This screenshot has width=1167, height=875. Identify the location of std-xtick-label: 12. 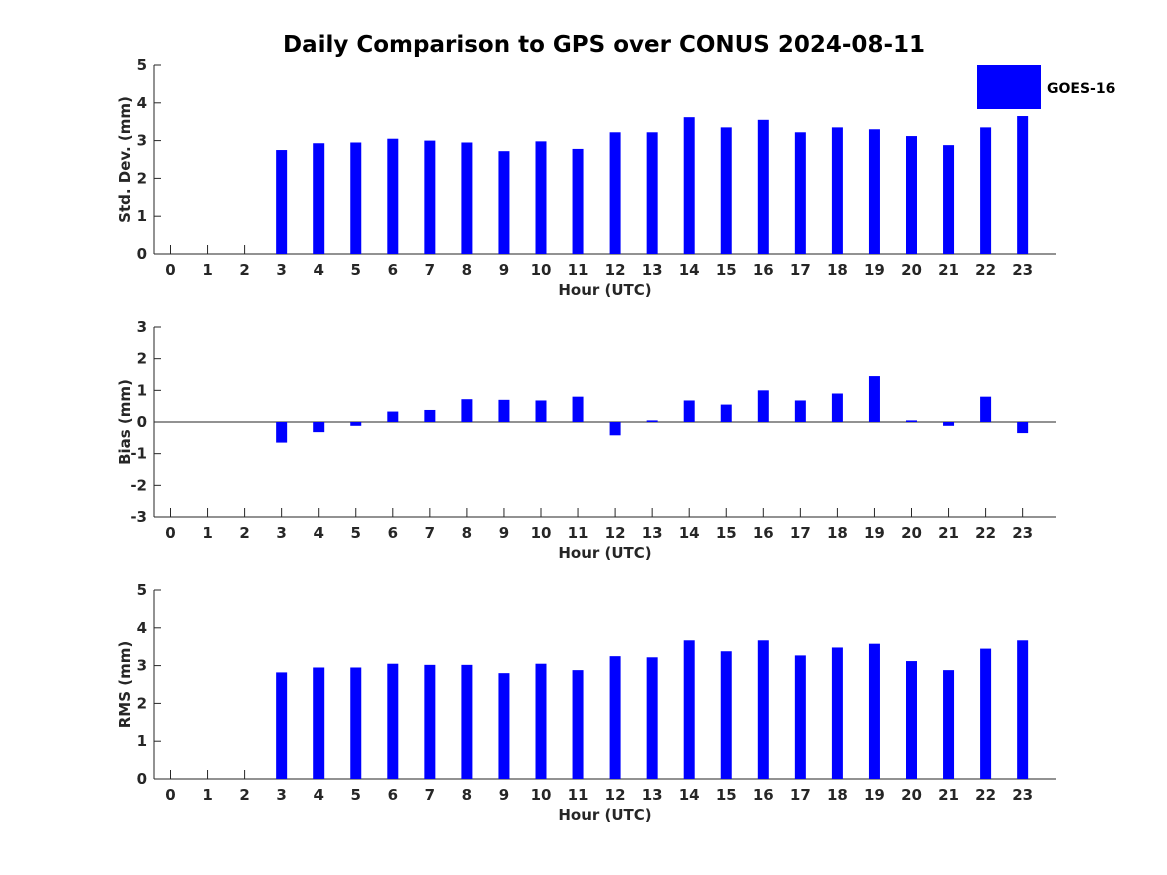
(615, 270).